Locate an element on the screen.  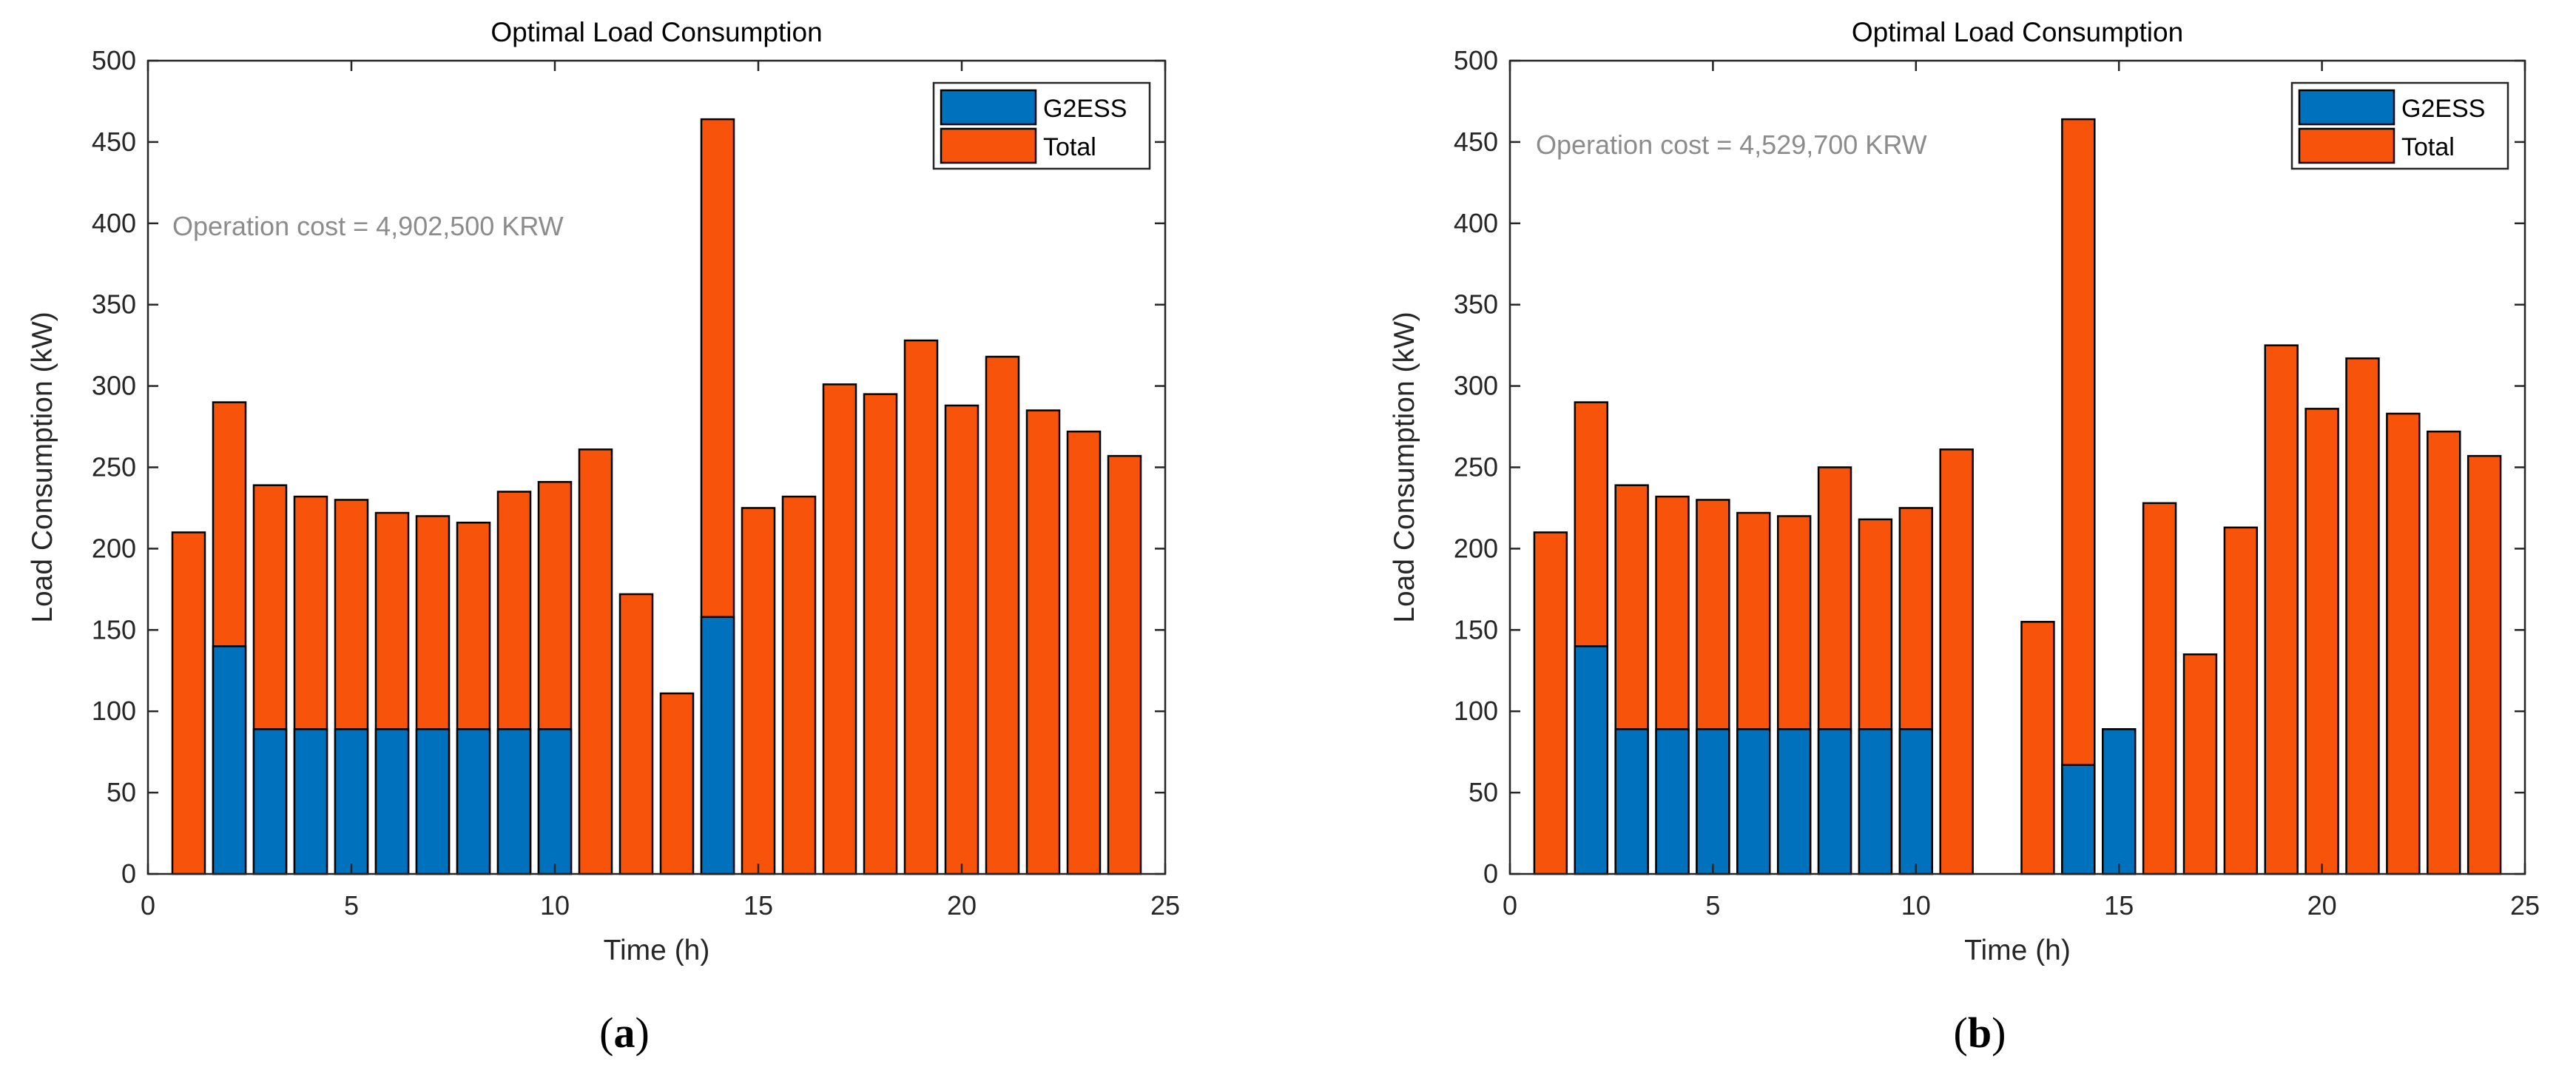
panel-caption: (a) is located at coordinates (624, 1033).